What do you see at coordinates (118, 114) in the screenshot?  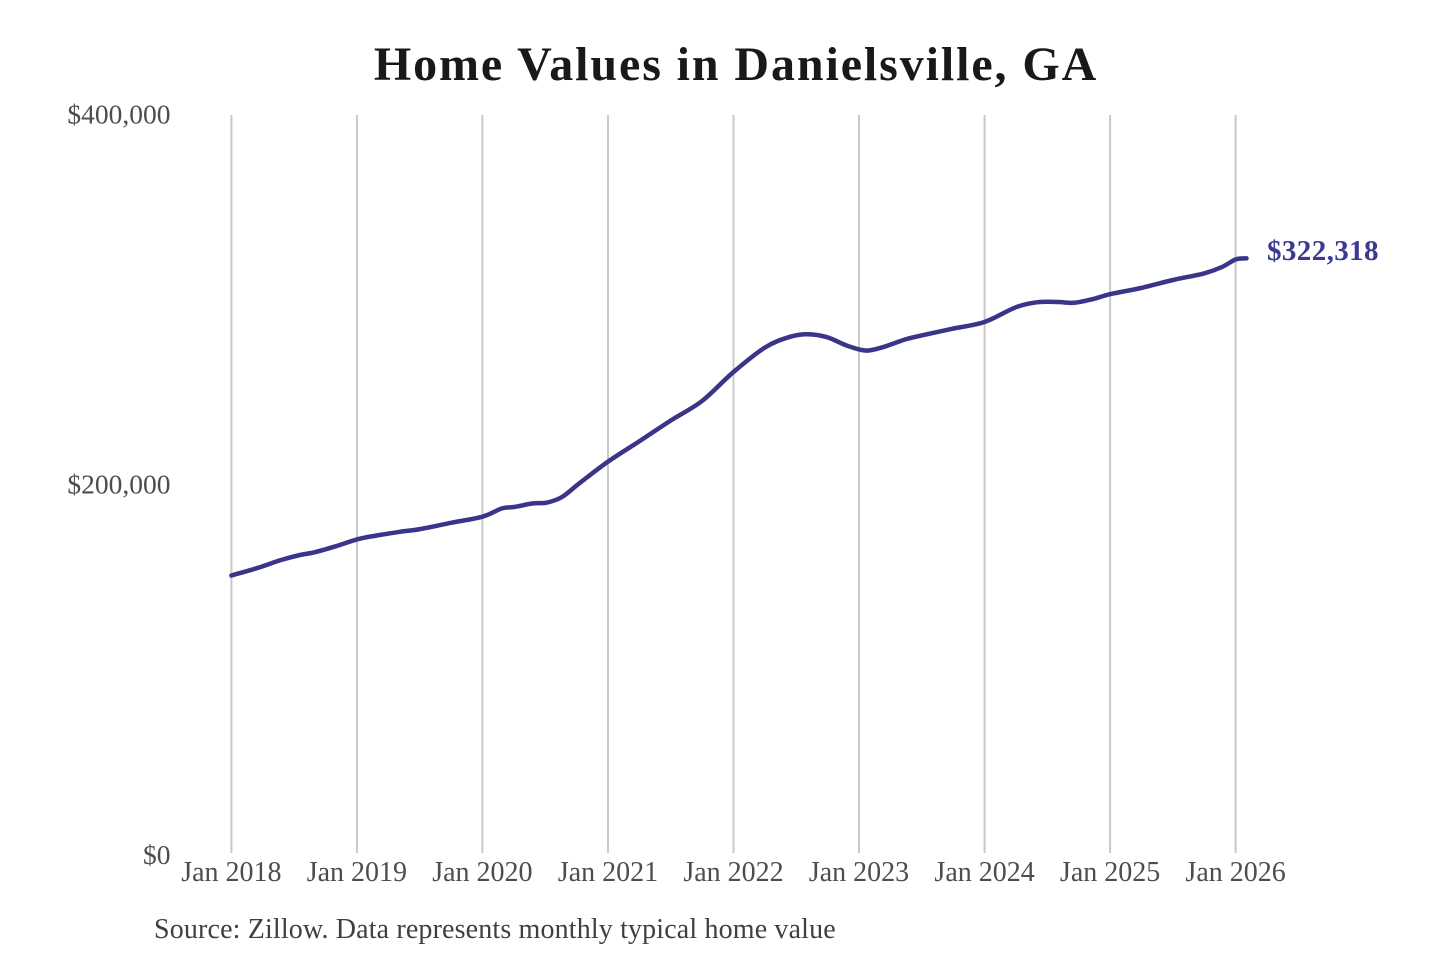 I see `svg-text: $400,000` at bounding box center [118, 114].